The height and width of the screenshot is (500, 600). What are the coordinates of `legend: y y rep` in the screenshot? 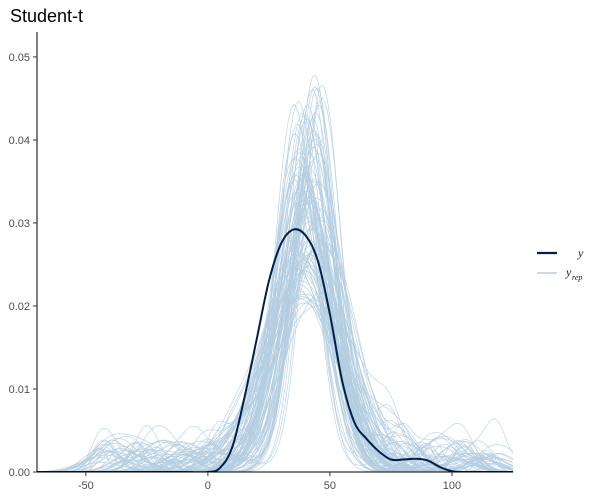 It's located at (560, 264).